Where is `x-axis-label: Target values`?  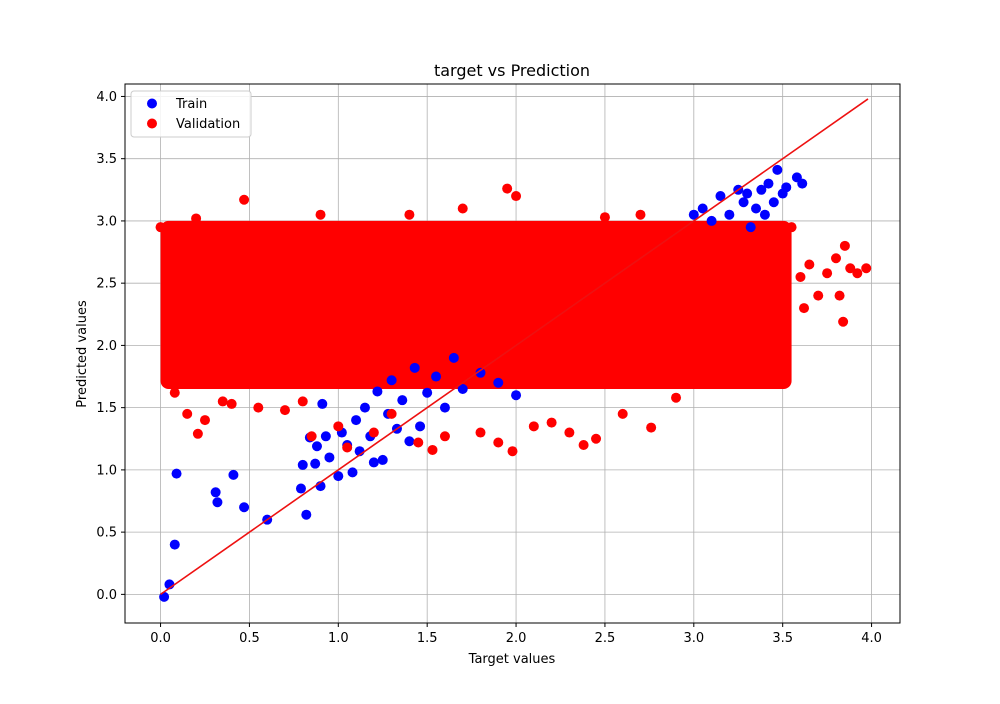
x-axis-label: Target values is located at coordinates (512, 659).